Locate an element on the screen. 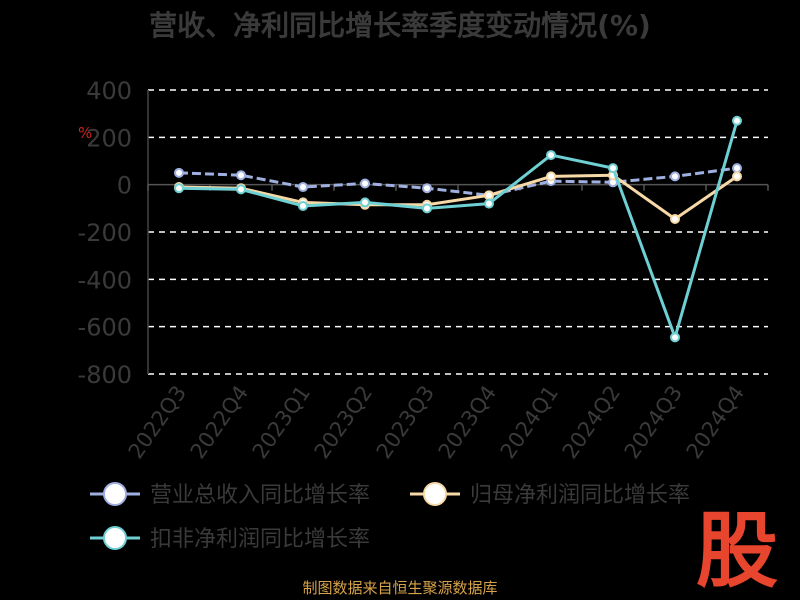 Image resolution: width=800 pixels, height=600 pixels. y-tick-label: -800 is located at coordinates (105, 375).